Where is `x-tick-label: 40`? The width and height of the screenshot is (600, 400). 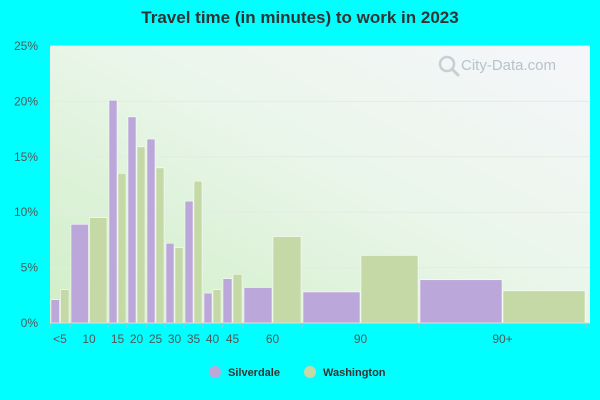 x-tick-label: 40 is located at coordinates (213, 339).